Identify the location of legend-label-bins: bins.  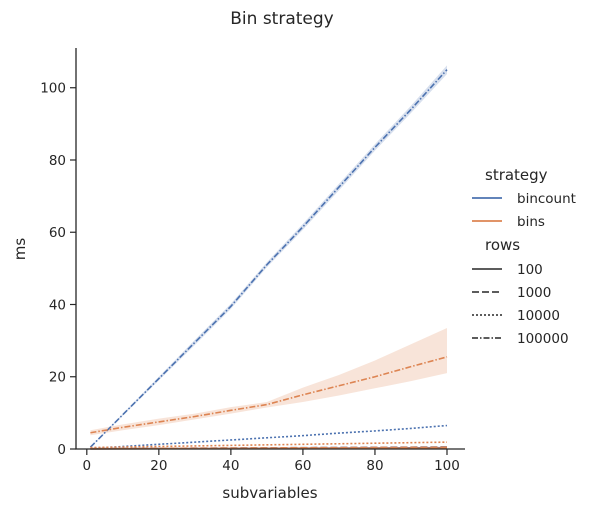
(531, 222).